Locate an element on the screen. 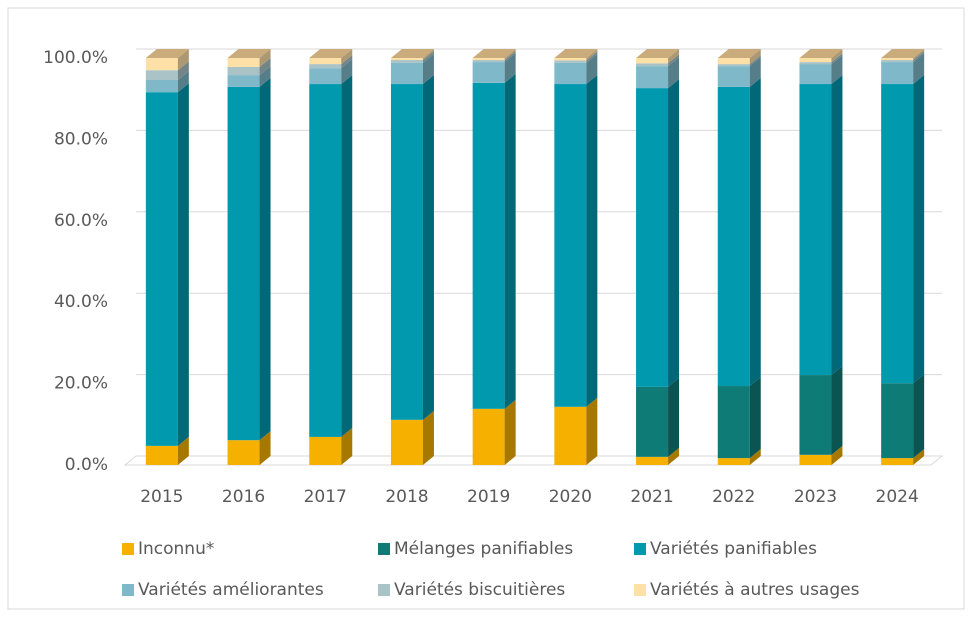 Image resolution: width=972 pixels, height=617 pixels. legend-label: Variétés panifiables is located at coordinates (733, 549).